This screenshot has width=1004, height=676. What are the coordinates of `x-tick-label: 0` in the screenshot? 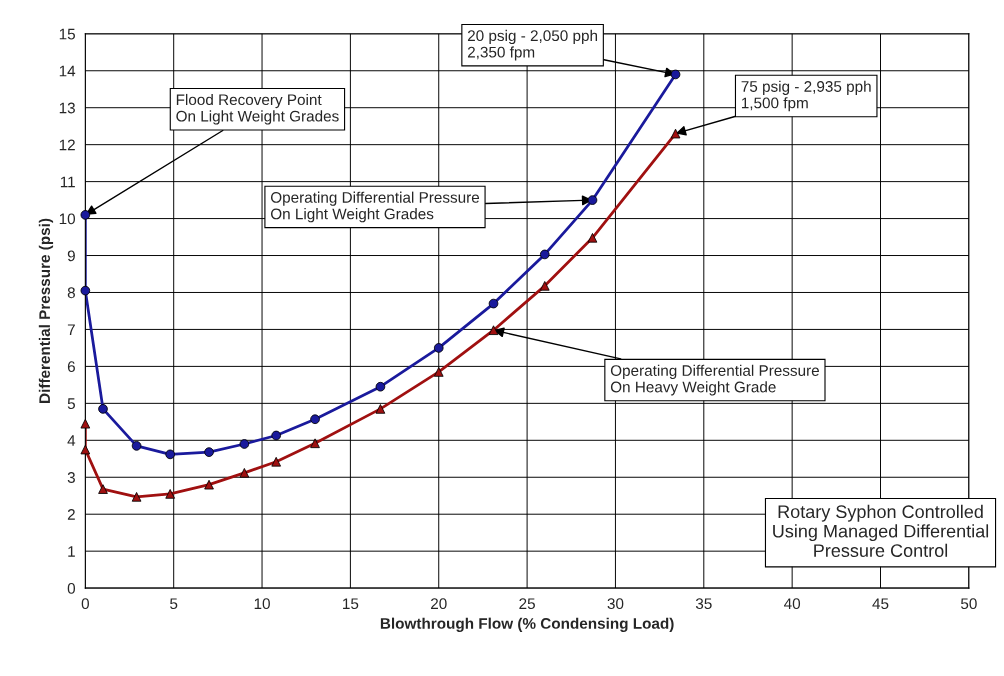 It's located at (85, 604).